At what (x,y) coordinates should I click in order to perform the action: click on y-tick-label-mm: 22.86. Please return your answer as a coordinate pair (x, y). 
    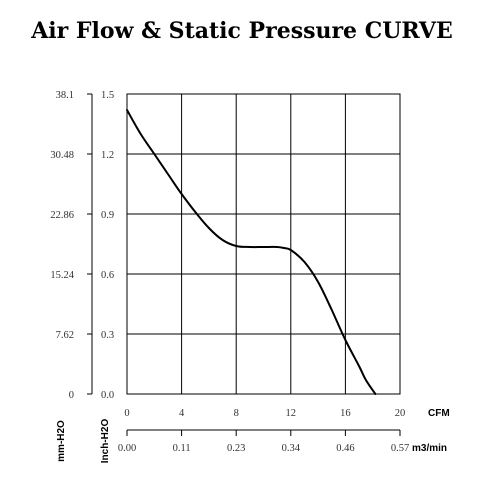
    Looking at the image, I should click on (62, 215).